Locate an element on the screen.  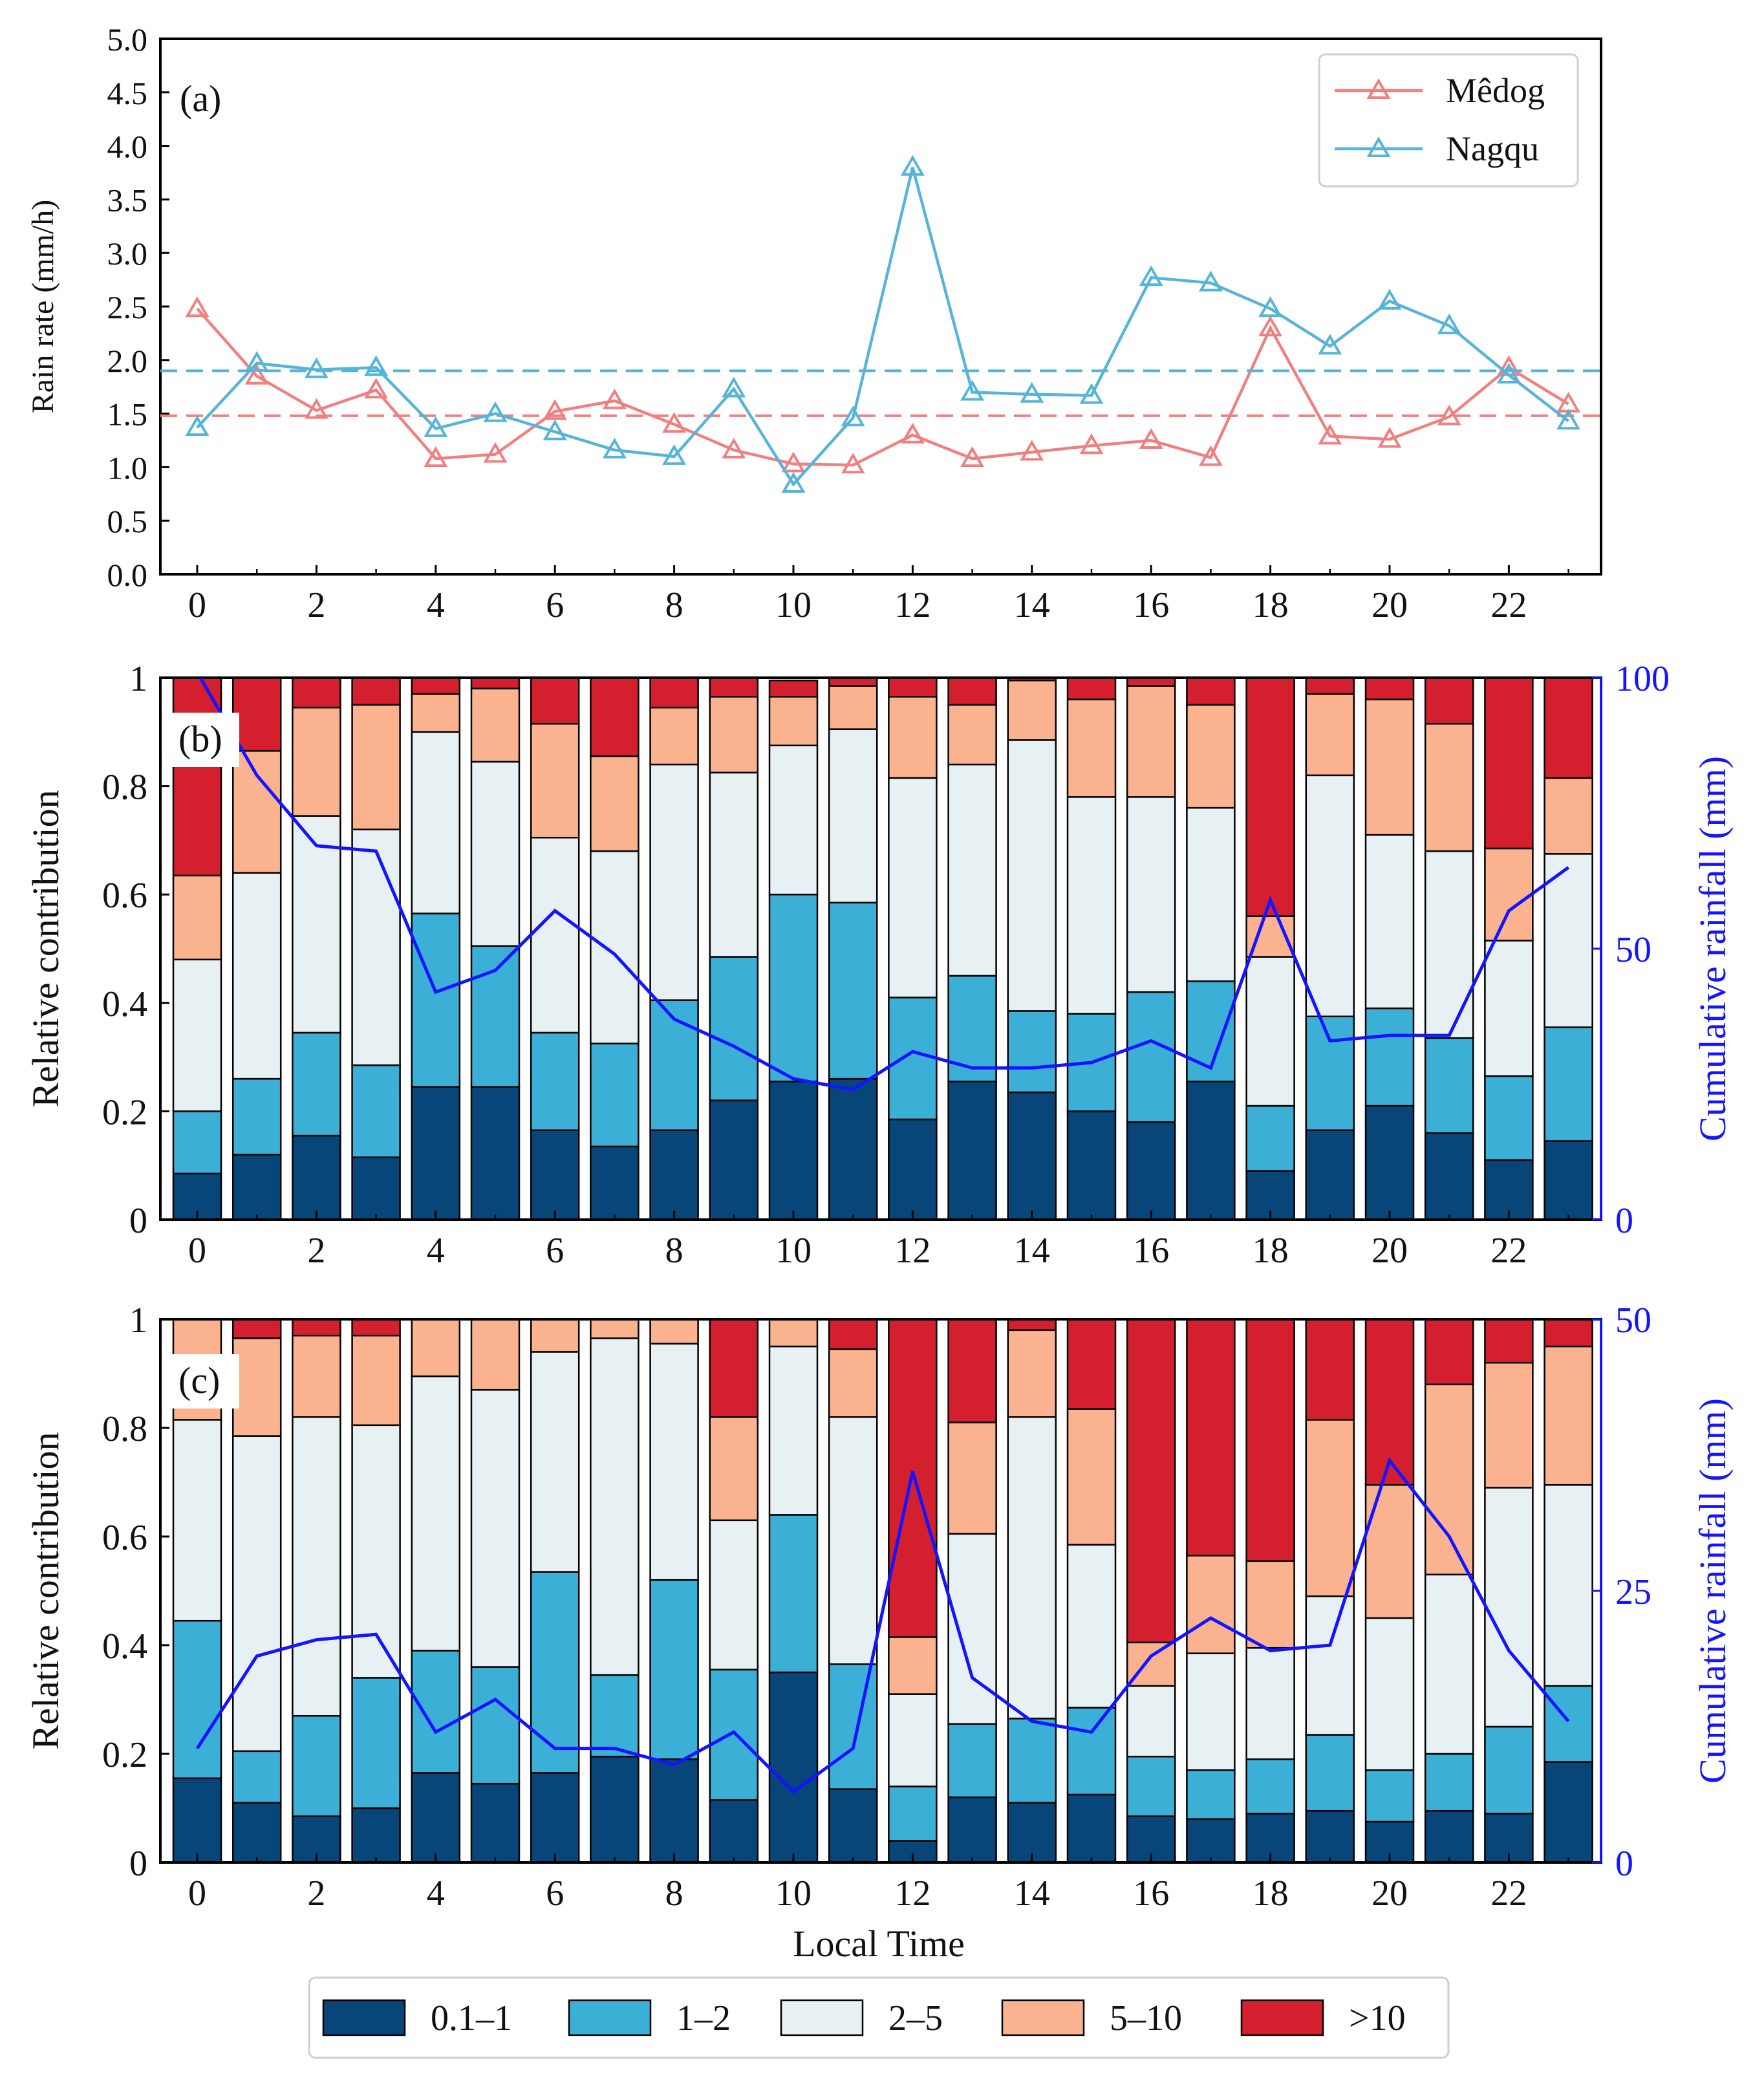
b-panel-label-box is located at coordinates (204, 740).